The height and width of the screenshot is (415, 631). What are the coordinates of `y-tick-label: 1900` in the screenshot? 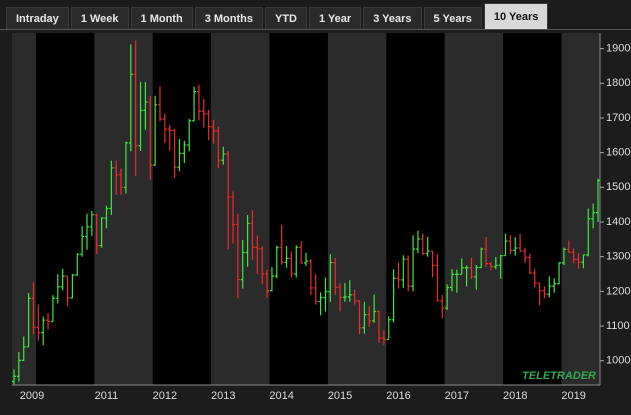 It's located at (618, 49).